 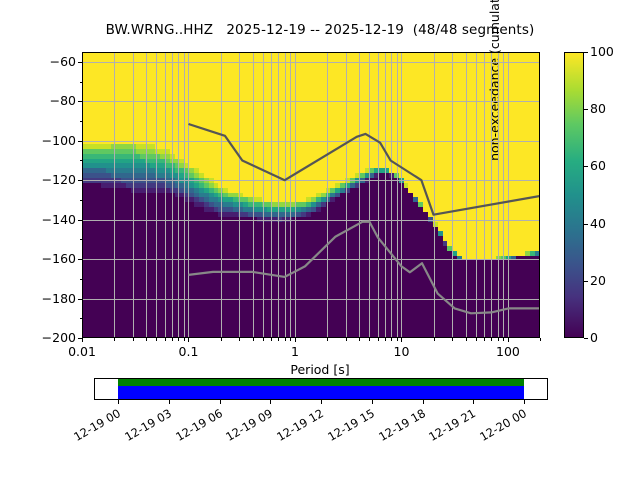 What do you see at coordinates (598, 166) in the screenshot?
I see `colorbar-tick-label: 60` at bounding box center [598, 166].